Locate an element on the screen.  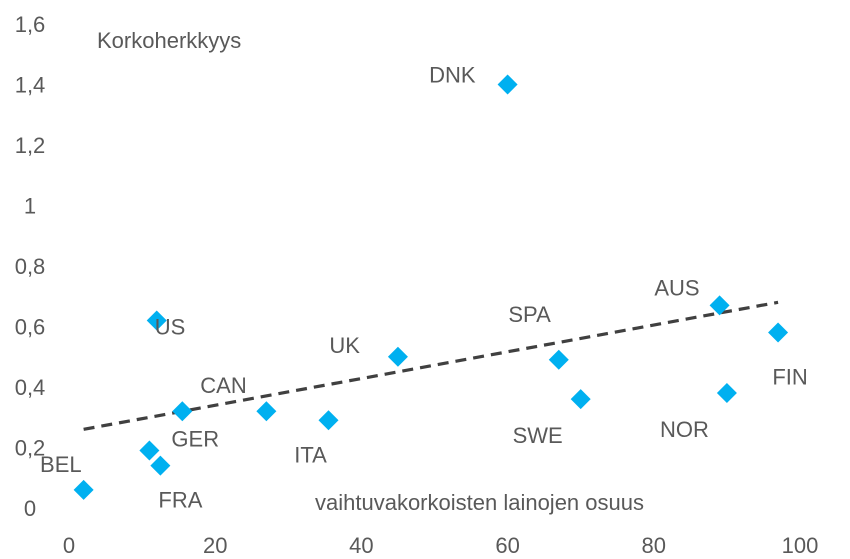
y-tick-label: 0,4 is located at coordinates (30, 387).